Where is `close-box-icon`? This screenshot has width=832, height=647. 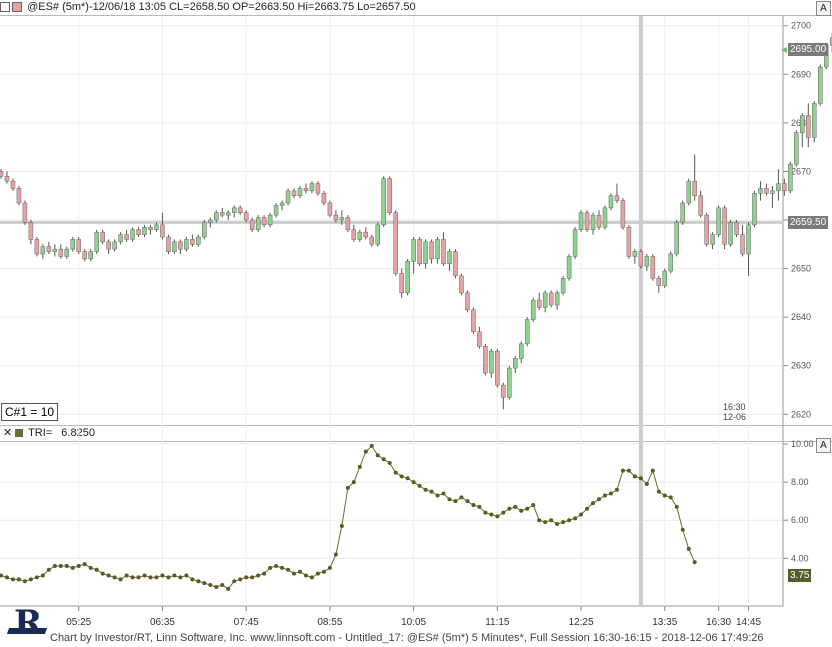 close-box-icon is located at coordinates (5, 7).